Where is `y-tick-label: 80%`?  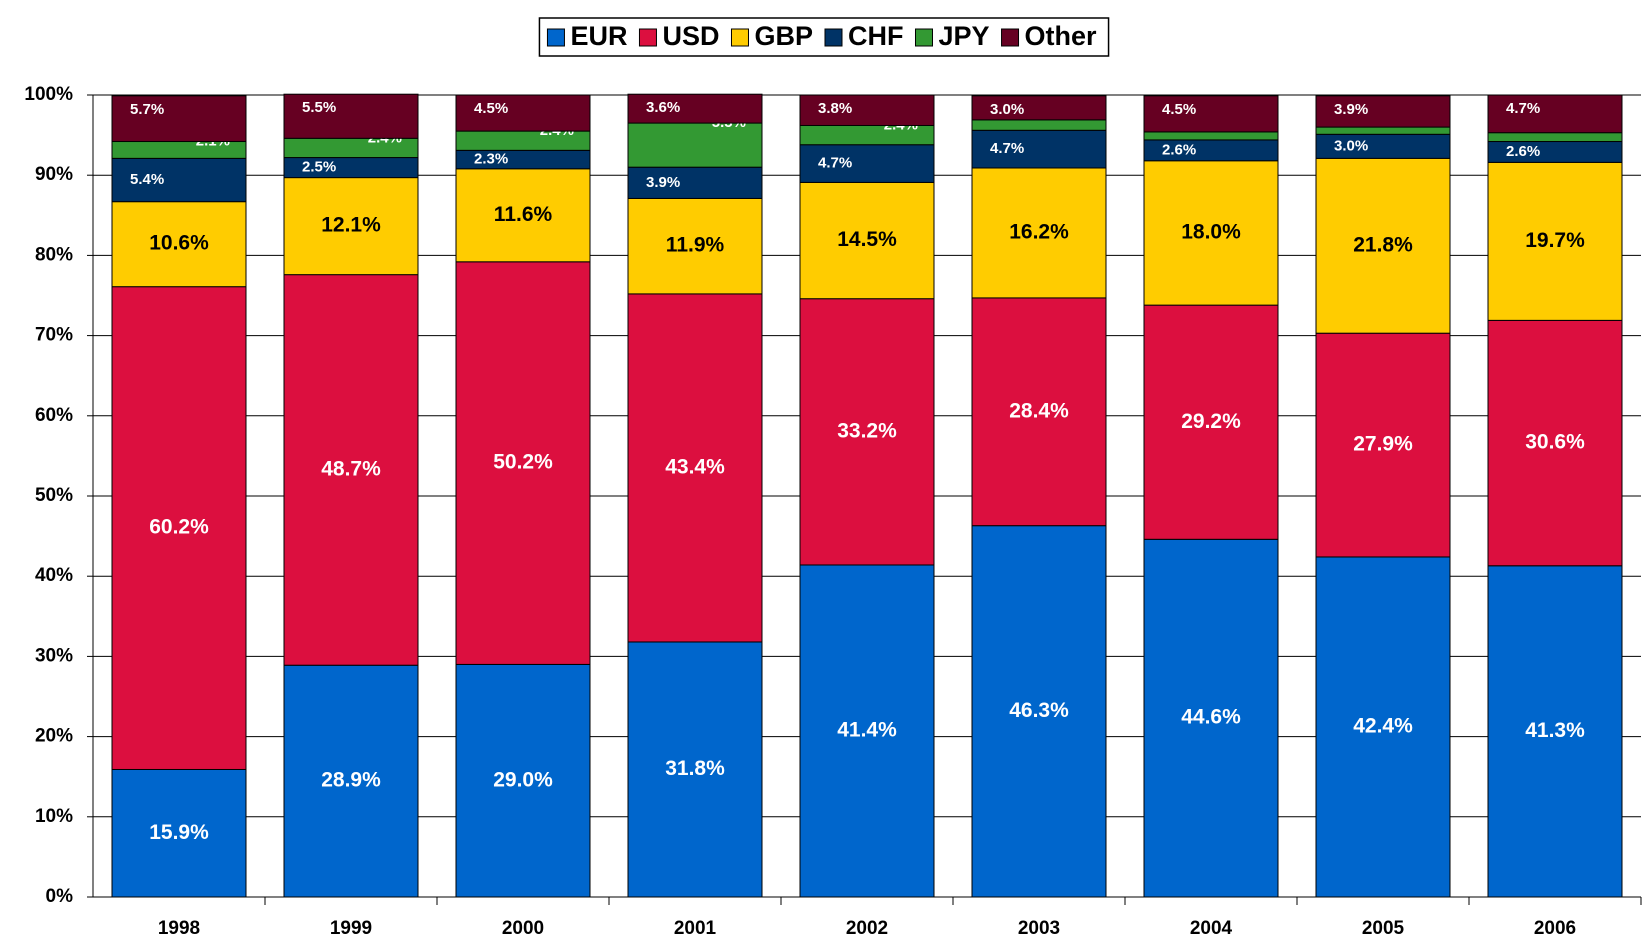 y-tick-label: 80% is located at coordinates (54, 254).